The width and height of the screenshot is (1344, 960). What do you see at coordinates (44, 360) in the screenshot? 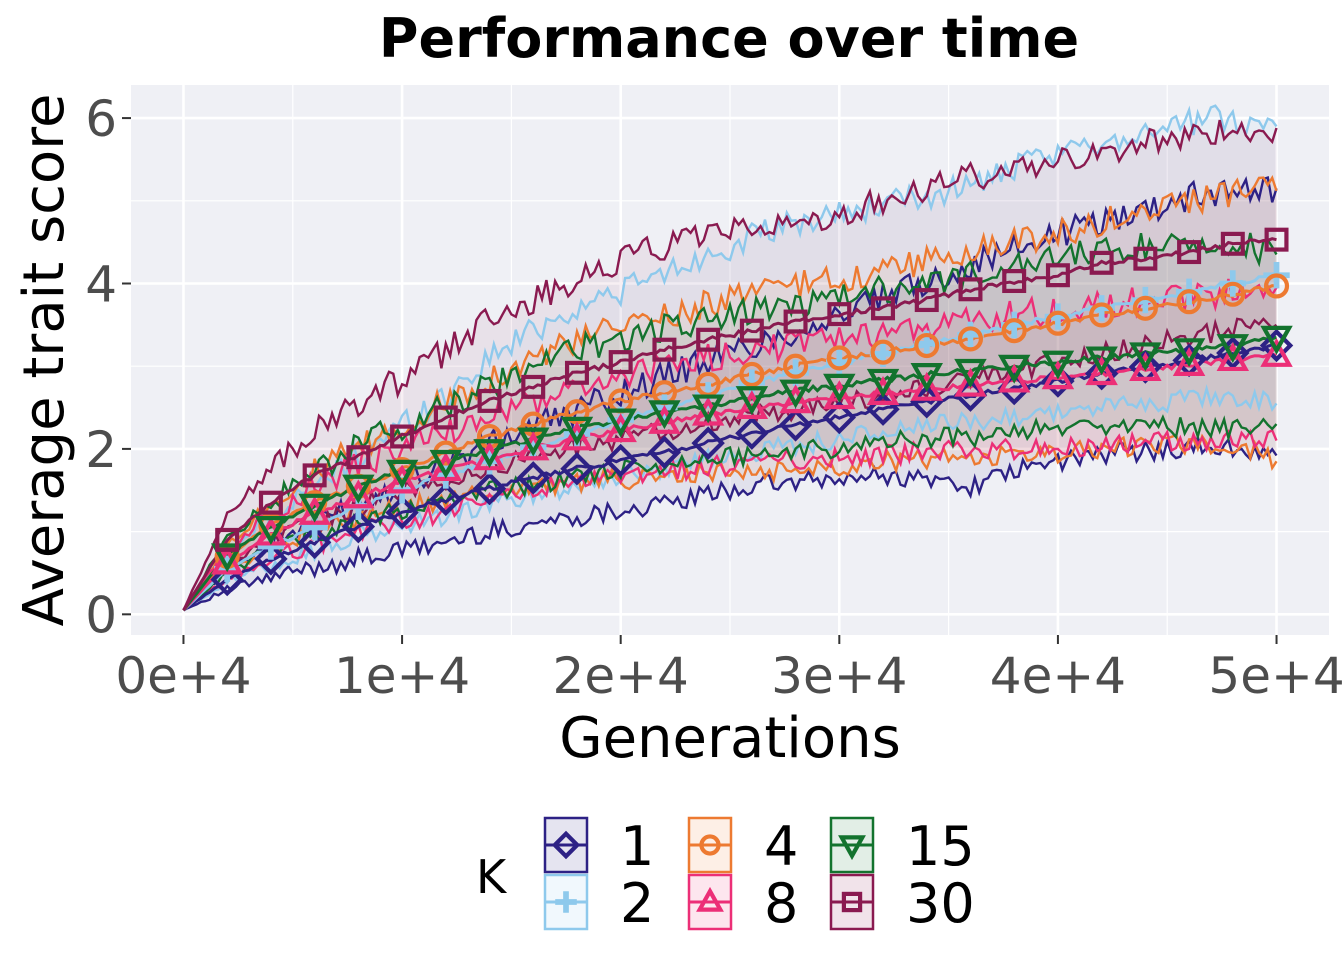
I see `y-axis-title: Average trait score` at bounding box center [44, 360].